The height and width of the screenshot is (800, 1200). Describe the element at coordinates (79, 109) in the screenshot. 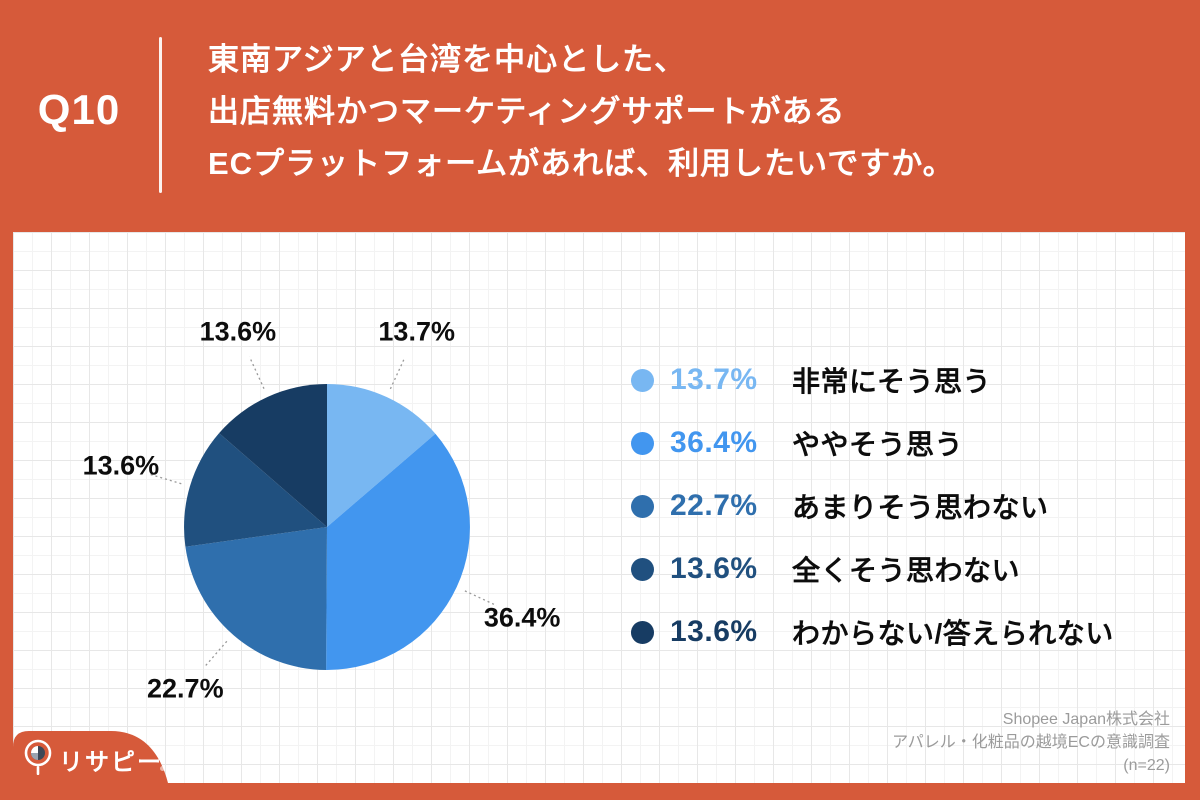

I see `question-number: Q10` at that location.